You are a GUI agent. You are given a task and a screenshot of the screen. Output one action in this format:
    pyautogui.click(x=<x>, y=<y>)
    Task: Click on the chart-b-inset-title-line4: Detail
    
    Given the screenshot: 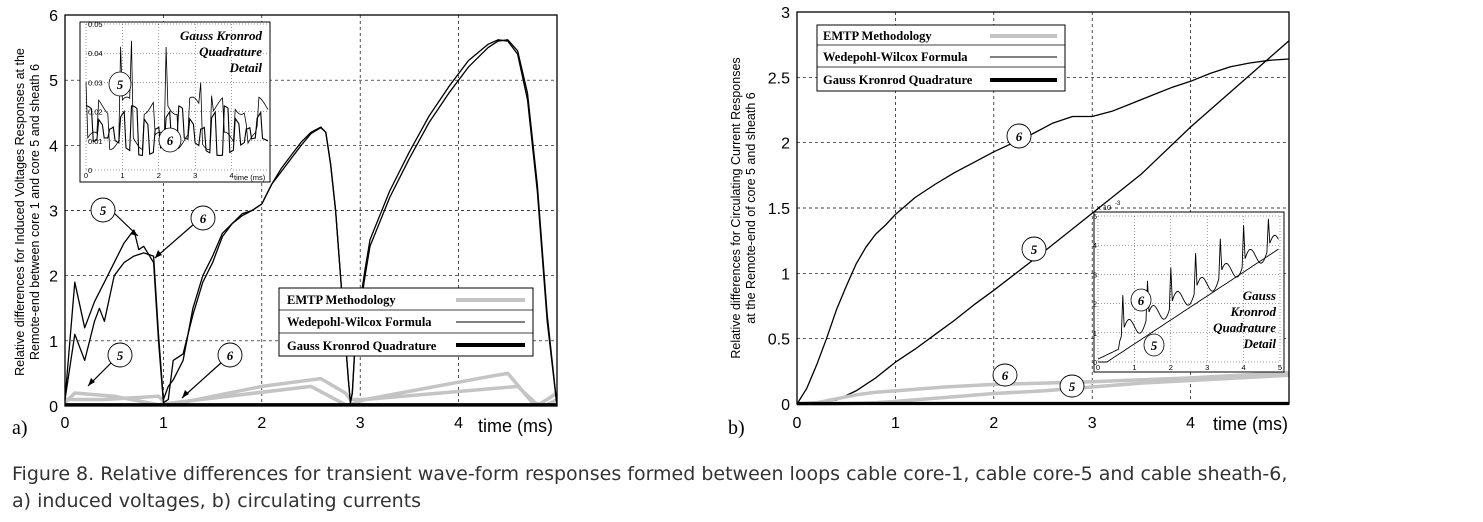 What is the action you would take?
    pyautogui.click(x=1260, y=343)
    